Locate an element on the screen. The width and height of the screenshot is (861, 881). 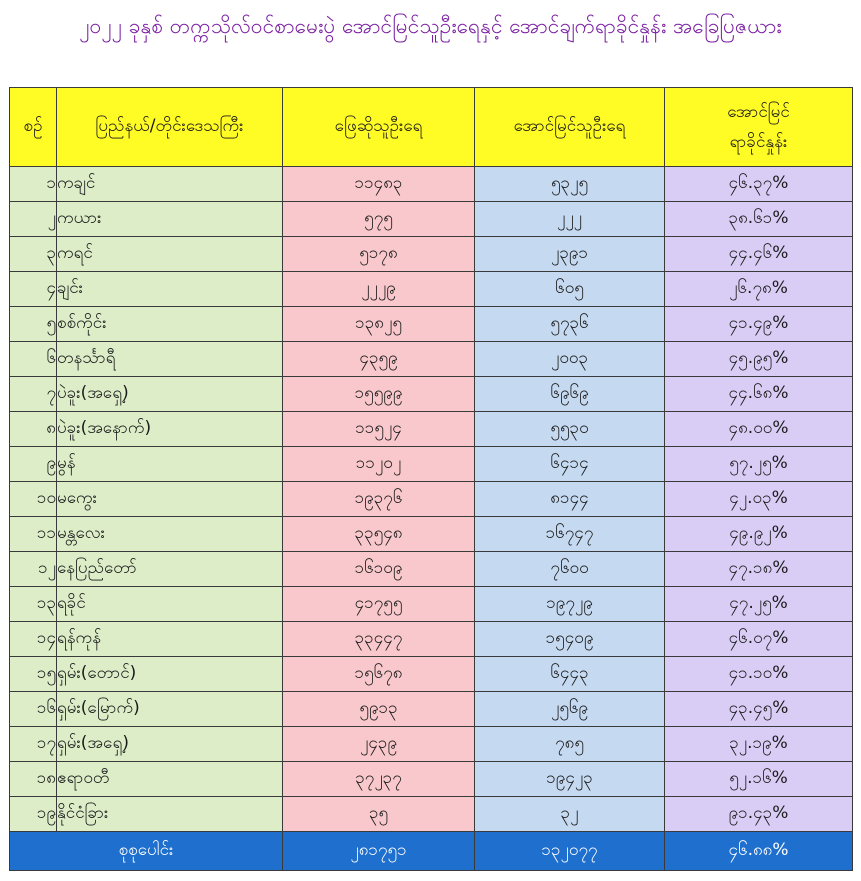
pass-rate-cell: ၃၈.၆၁% is located at coordinates (758, 219).